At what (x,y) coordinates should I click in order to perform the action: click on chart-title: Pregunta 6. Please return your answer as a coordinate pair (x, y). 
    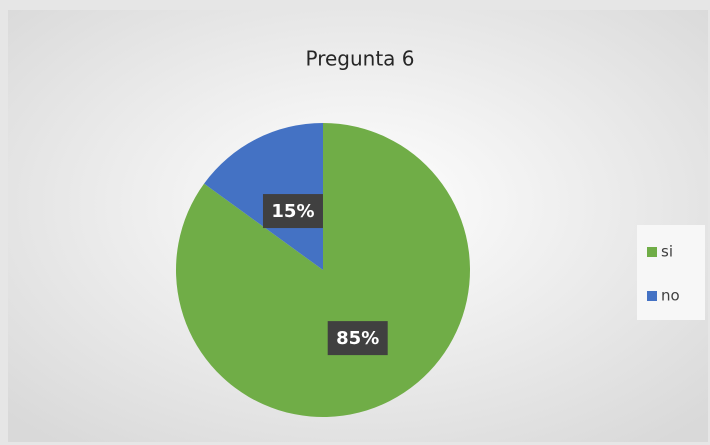
    Looking at the image, I should click on (359, 59).